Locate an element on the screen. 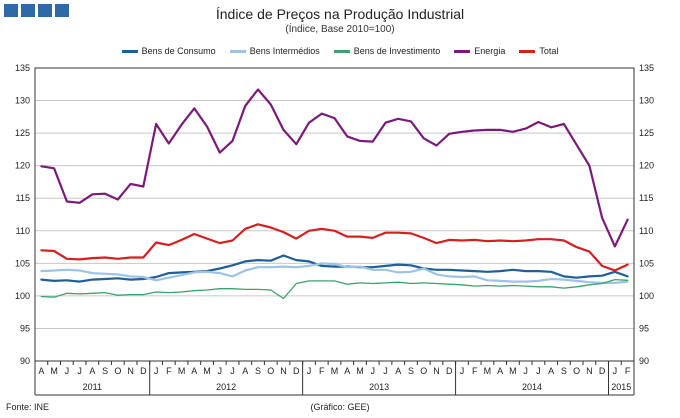 The image size is (680, 418). source-note: Fonte: INE is located at coordinates (28, 407).